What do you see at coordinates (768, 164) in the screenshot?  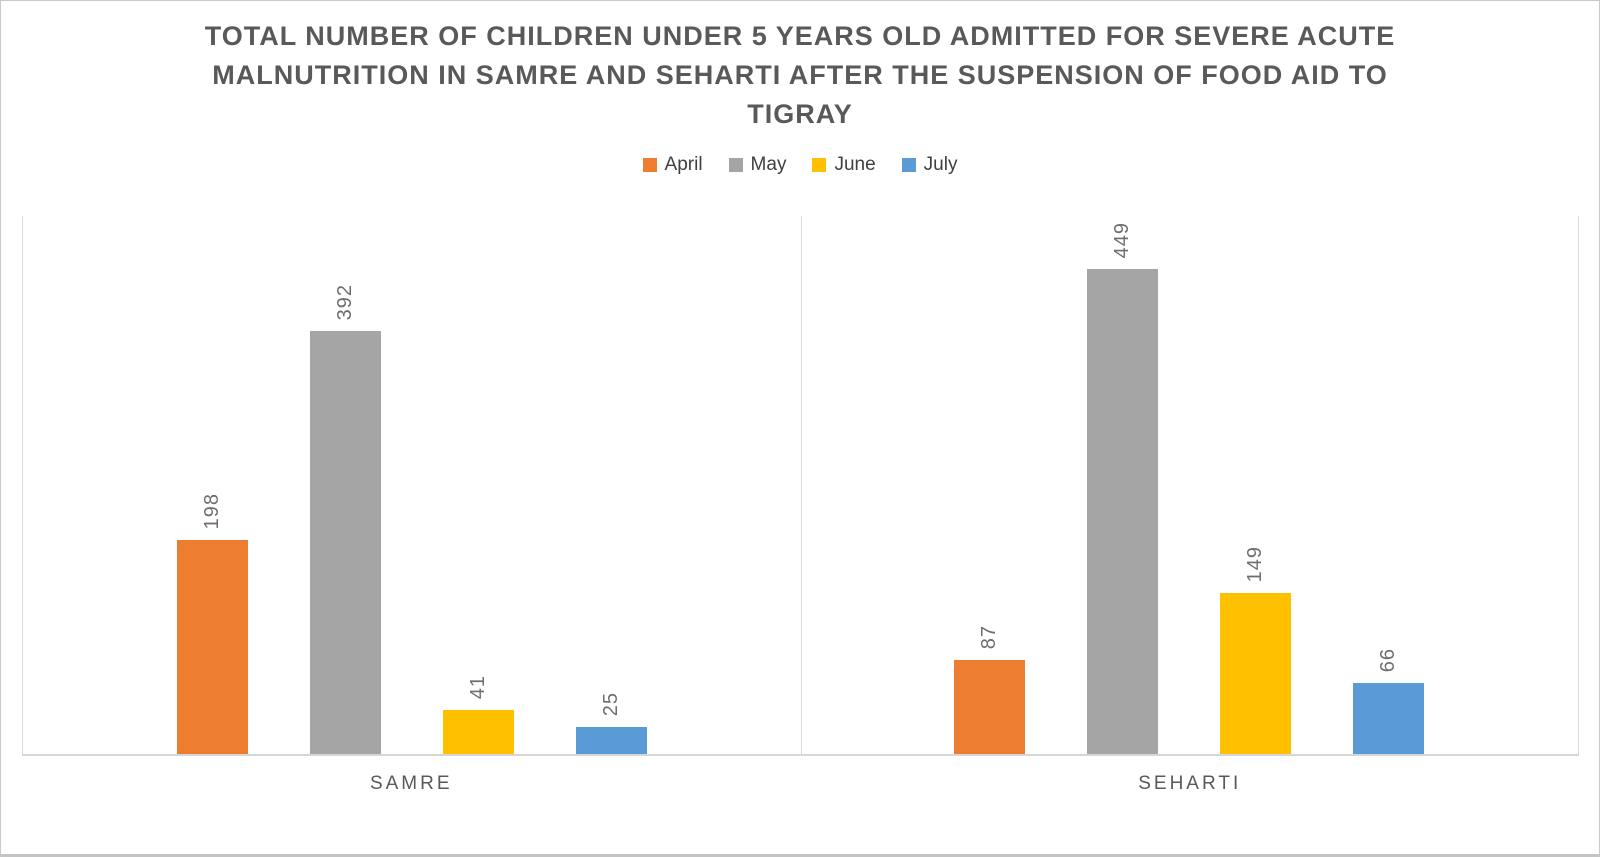 I see `legend-label: May` at bounding box center [768, 164].